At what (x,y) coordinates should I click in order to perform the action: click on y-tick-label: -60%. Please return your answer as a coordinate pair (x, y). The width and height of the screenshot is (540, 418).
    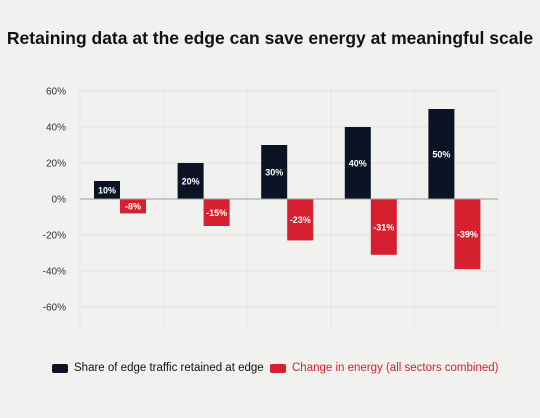
    Looking at the image, I should click on (54, 308).